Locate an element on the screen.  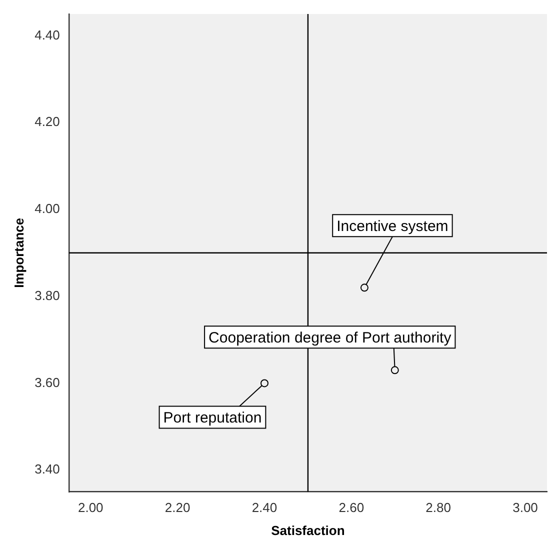
x-axis-title: Satisfaction is located at coordinates (308, 530).